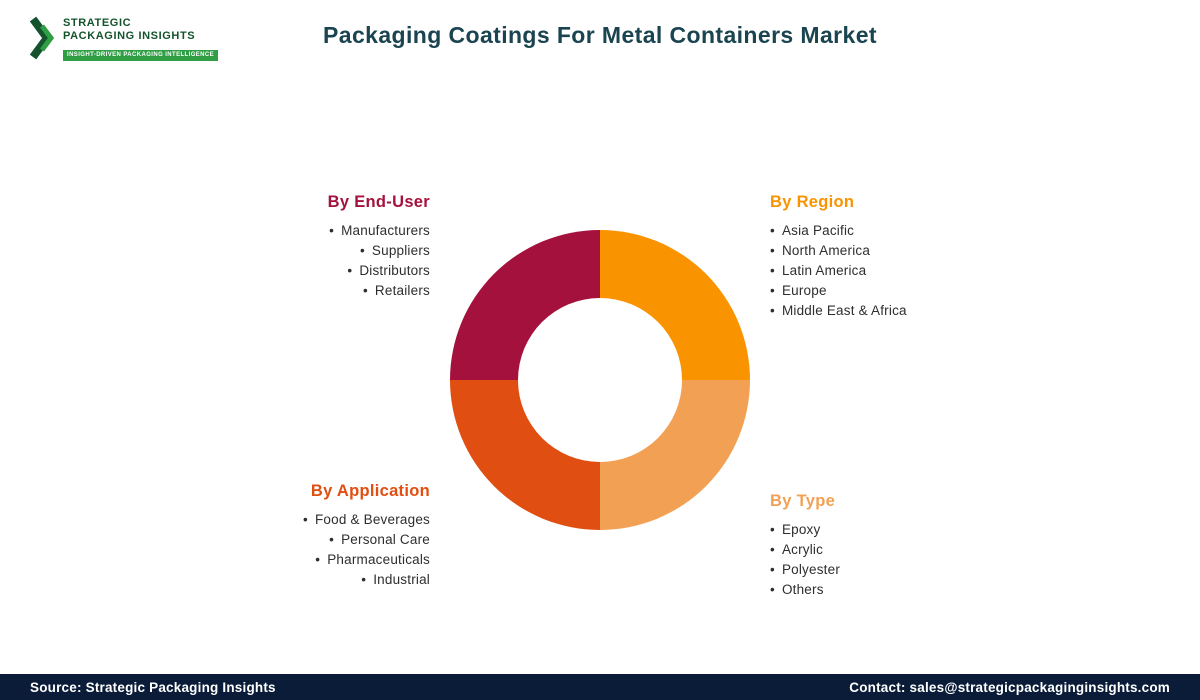 This screenshot has width=1200, height=700. I want to click on donut-chart, so click(600, 380).